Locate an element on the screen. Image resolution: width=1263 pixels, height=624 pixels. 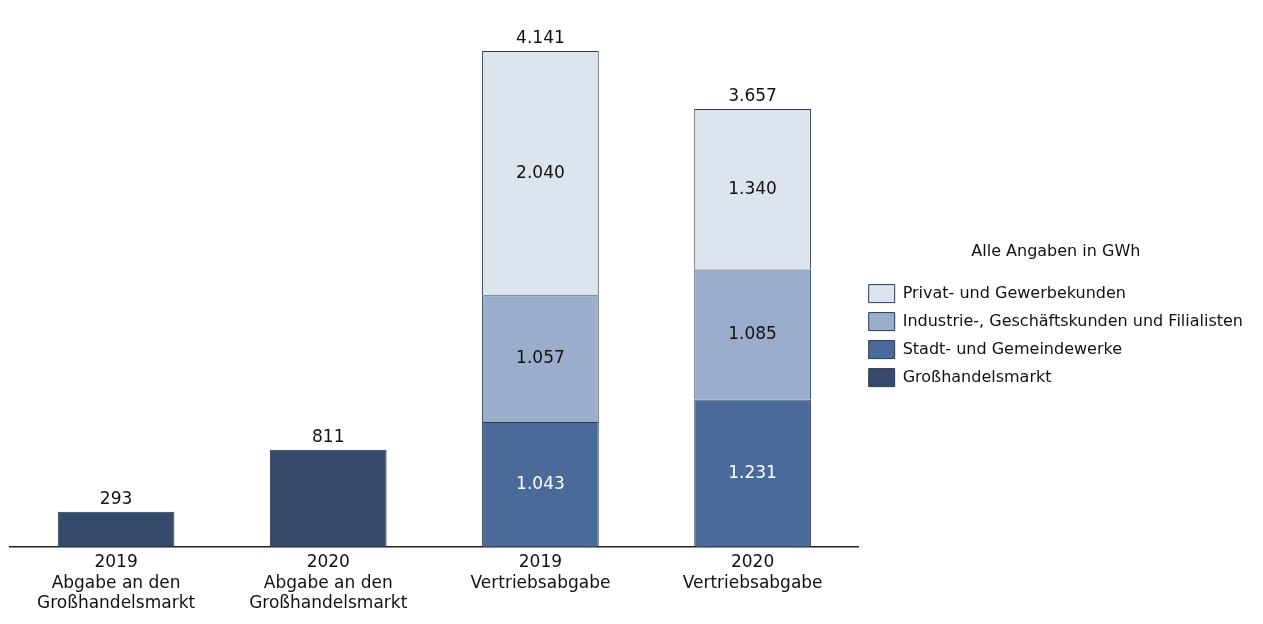
legend-label: Industrie-, Geschäftskunden und Filialisten is located at coordinates (1072, 320).